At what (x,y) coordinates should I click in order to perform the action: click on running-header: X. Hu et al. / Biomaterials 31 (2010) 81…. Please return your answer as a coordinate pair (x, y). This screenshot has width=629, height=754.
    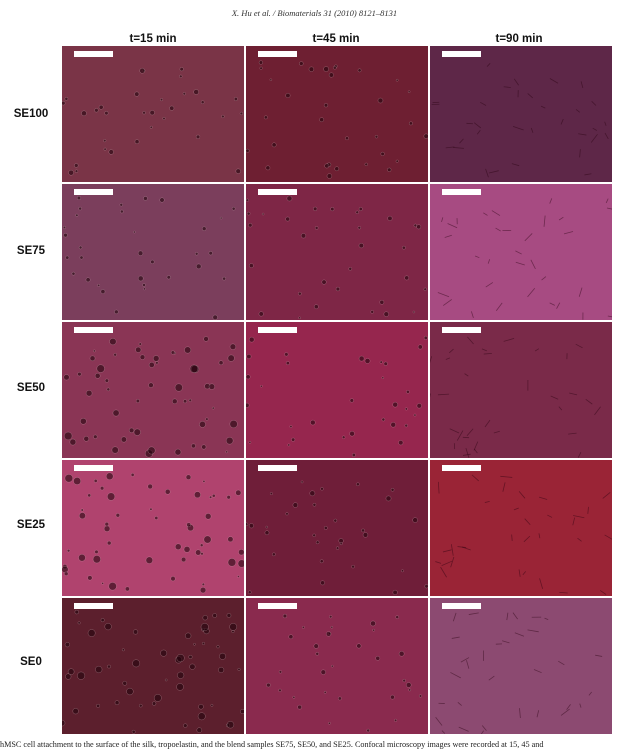
    Looking at the image, I should click on (314, 13).